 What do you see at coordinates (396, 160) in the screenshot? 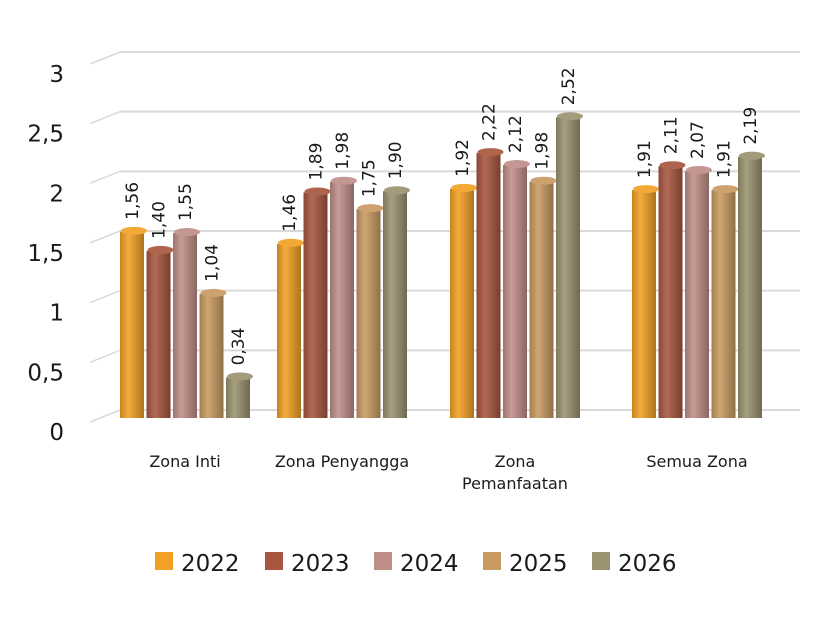
I see `data-label: 1,90` at bounding box center [396, 160].